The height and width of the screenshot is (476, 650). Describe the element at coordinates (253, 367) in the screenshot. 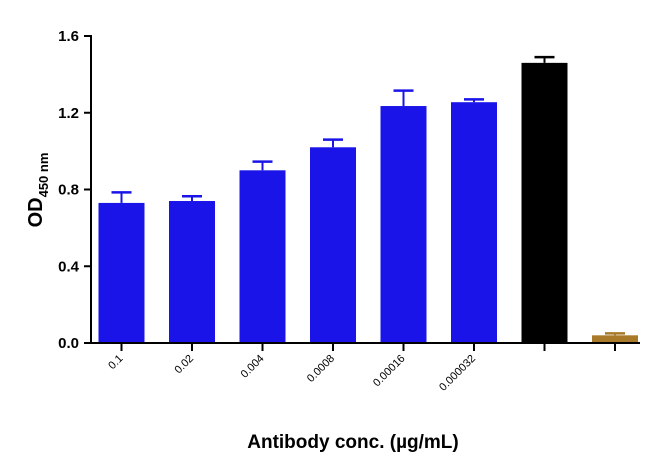

I see `x-tick-label: 0.004` at that location.